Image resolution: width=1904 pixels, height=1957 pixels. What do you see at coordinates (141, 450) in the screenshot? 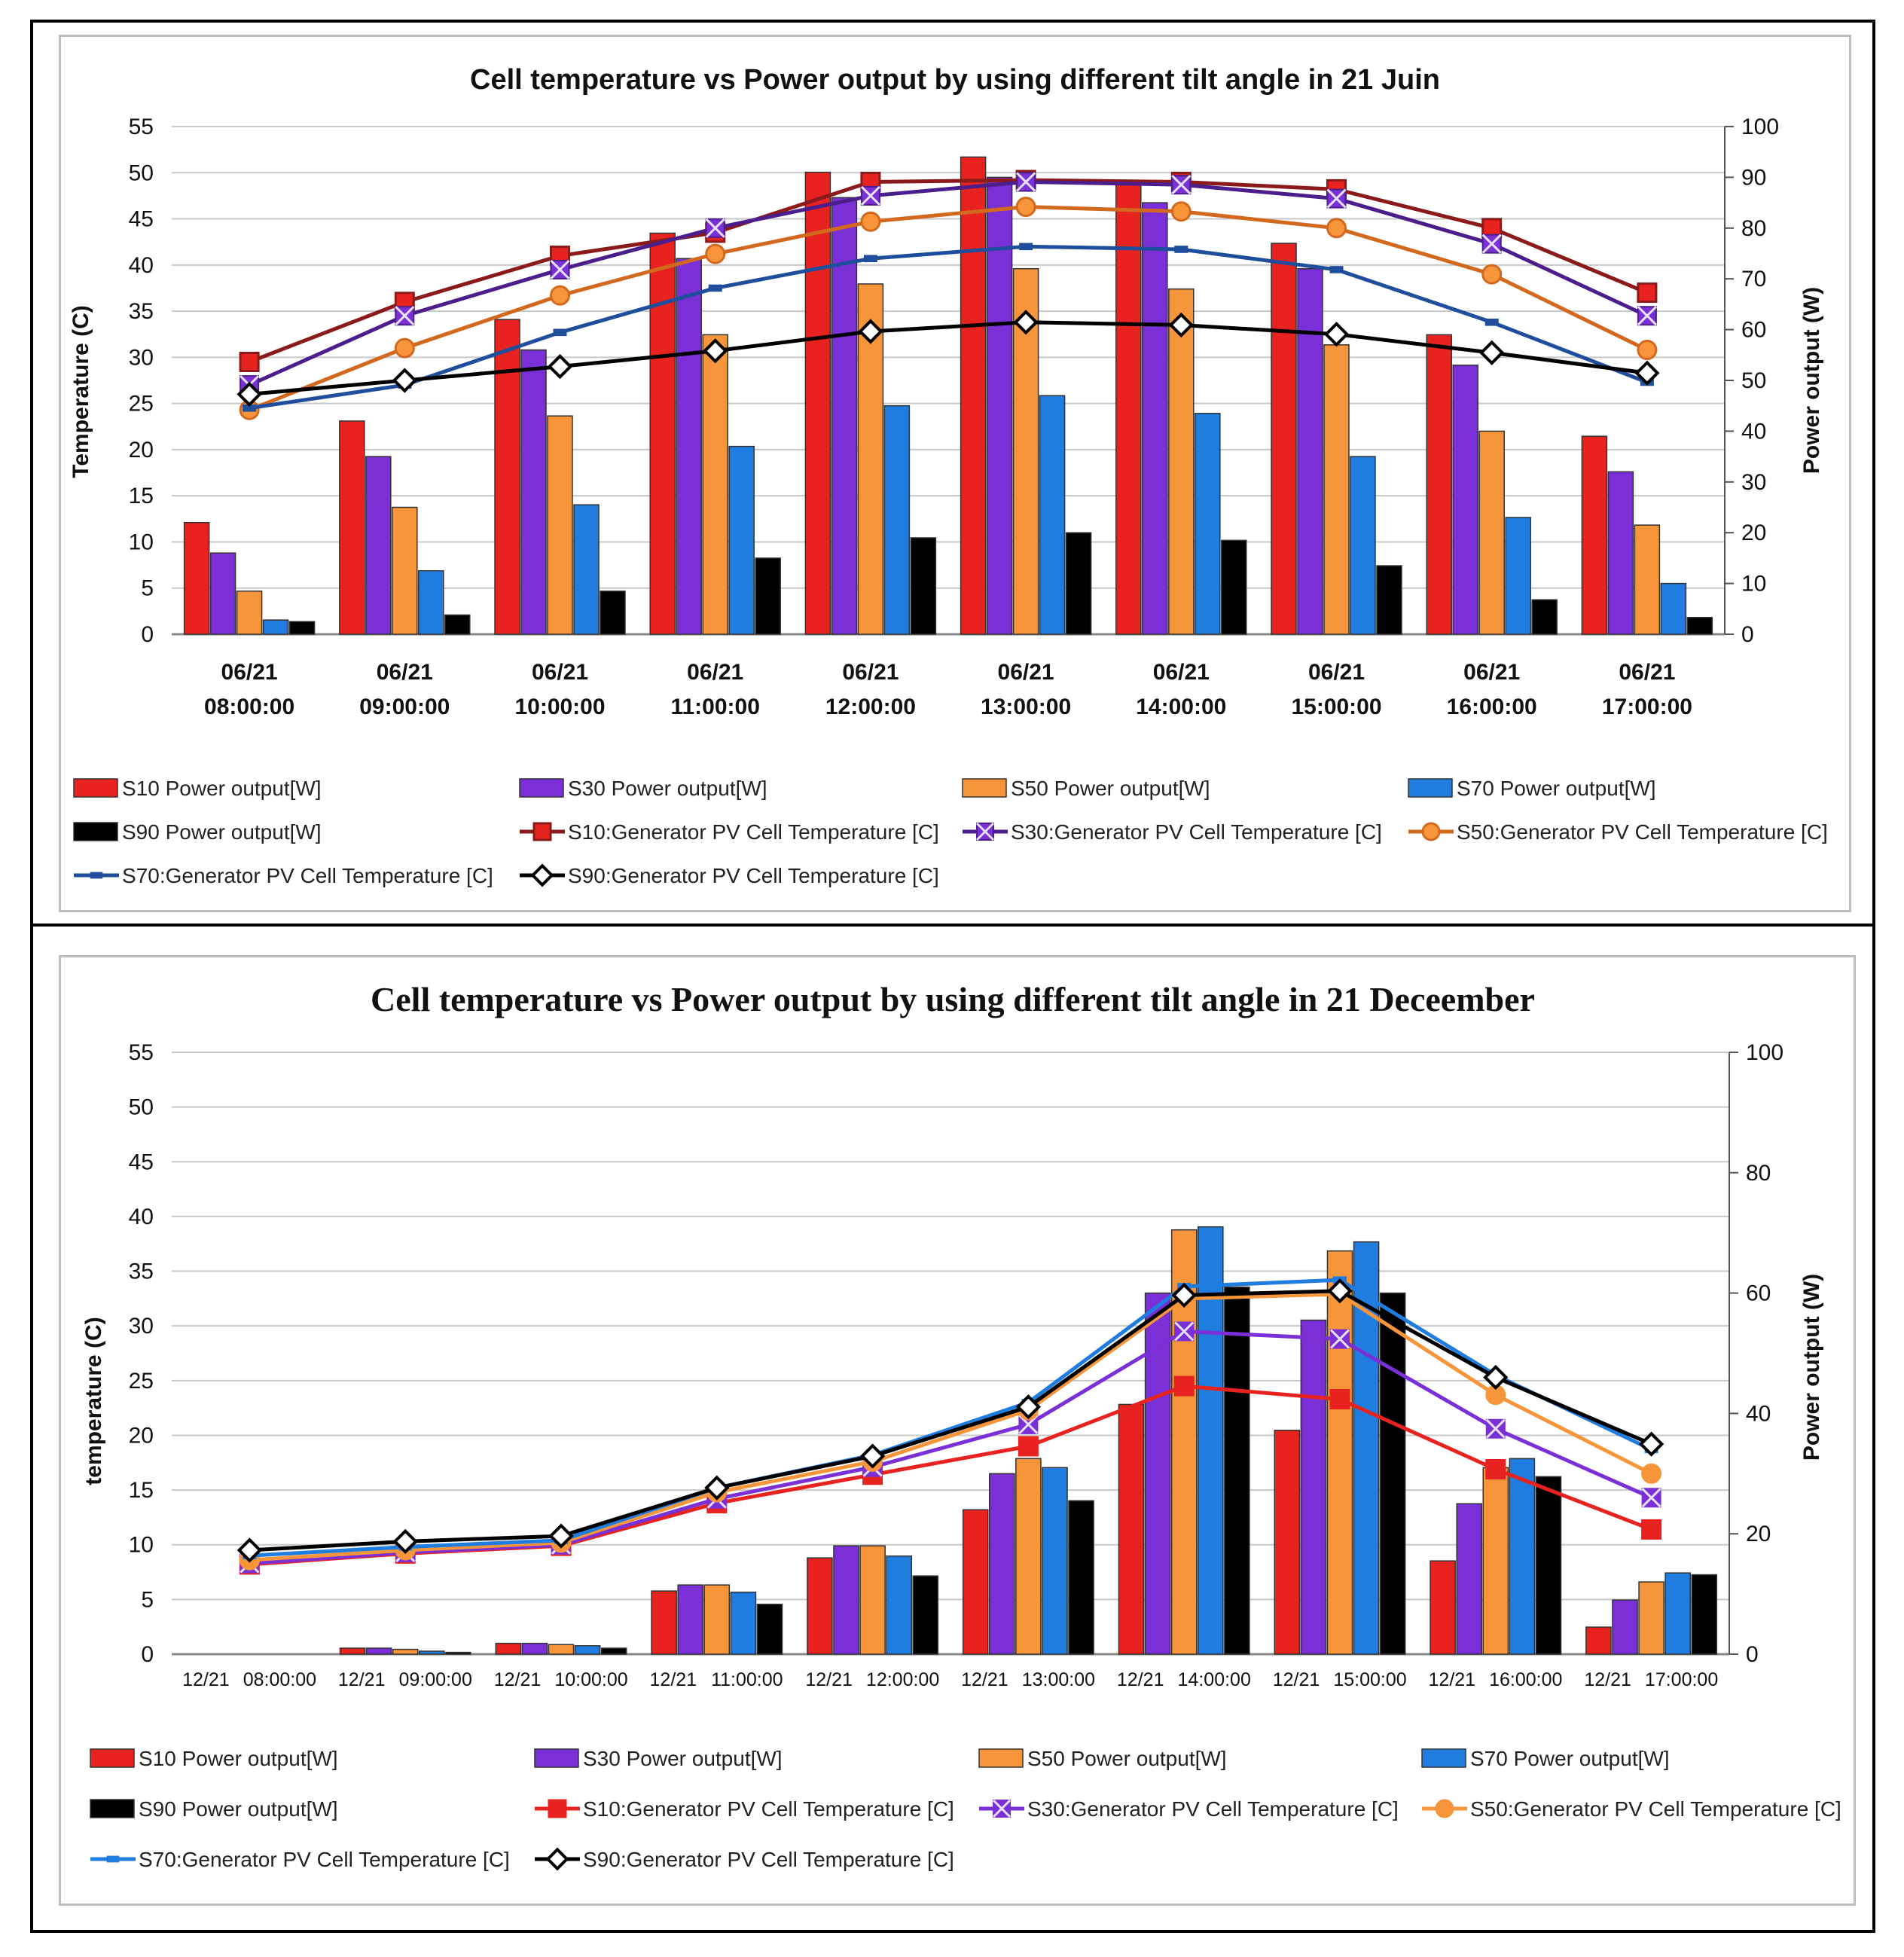
I see `june-y-tick-label: 20` at bounding box center [141, 450].